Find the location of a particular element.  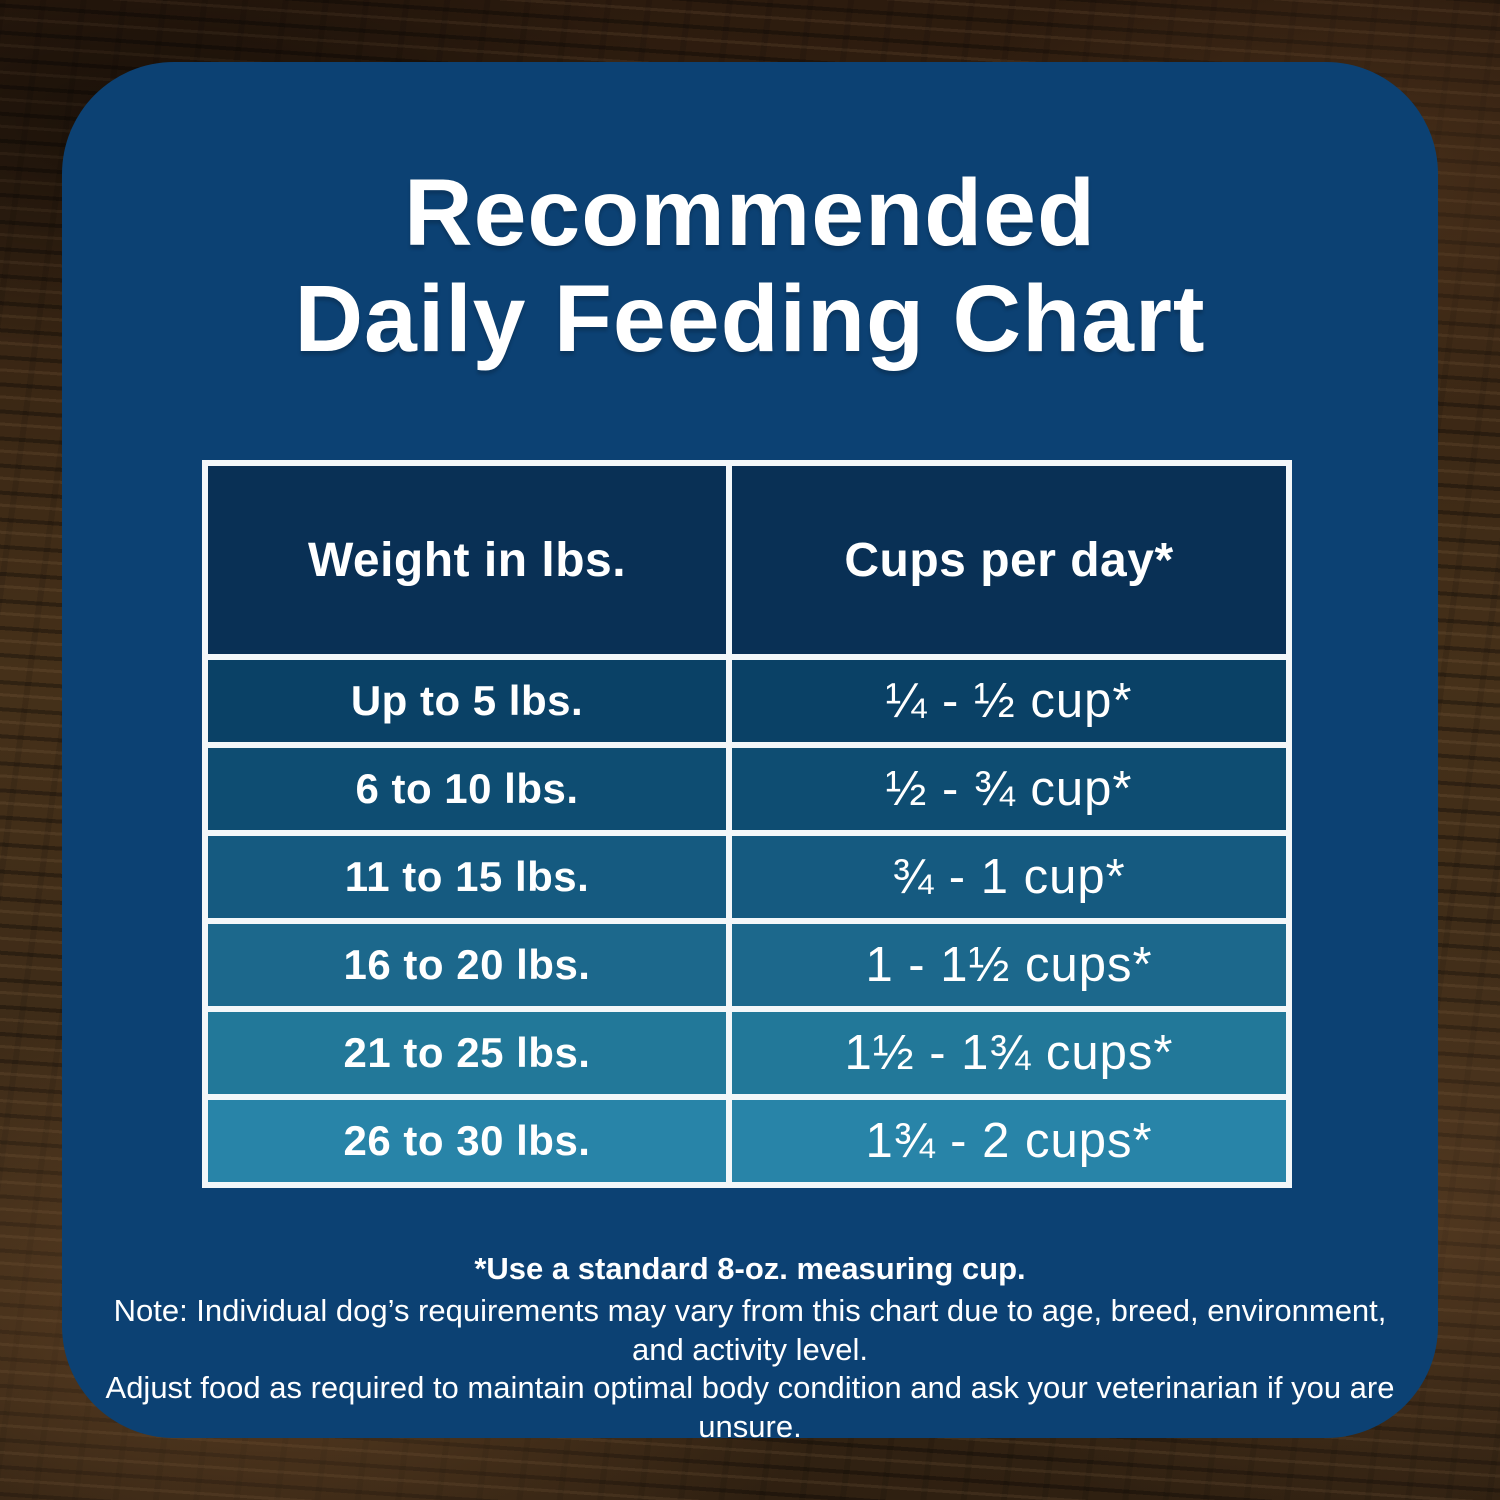

footnote-measuring-cup: *Use a standard 8-oz. measuring cup. is located at coordinates (750, 1268).